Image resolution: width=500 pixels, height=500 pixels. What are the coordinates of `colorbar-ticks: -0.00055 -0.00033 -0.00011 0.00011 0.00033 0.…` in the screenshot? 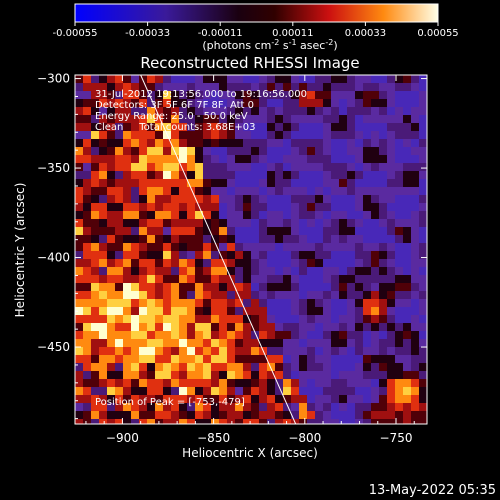 It's located at (256, 30).